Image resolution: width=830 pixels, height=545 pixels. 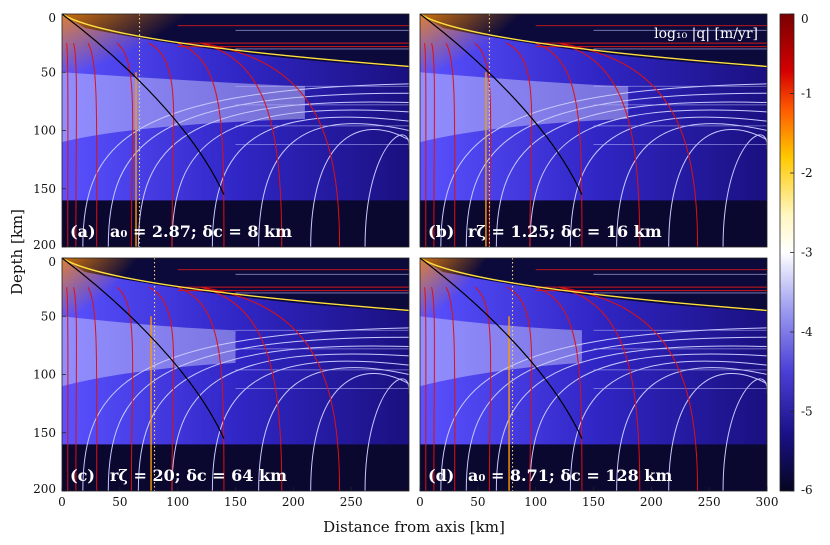 I want to click on y-axis-label: Depth [km], so click(x=17, y=252).